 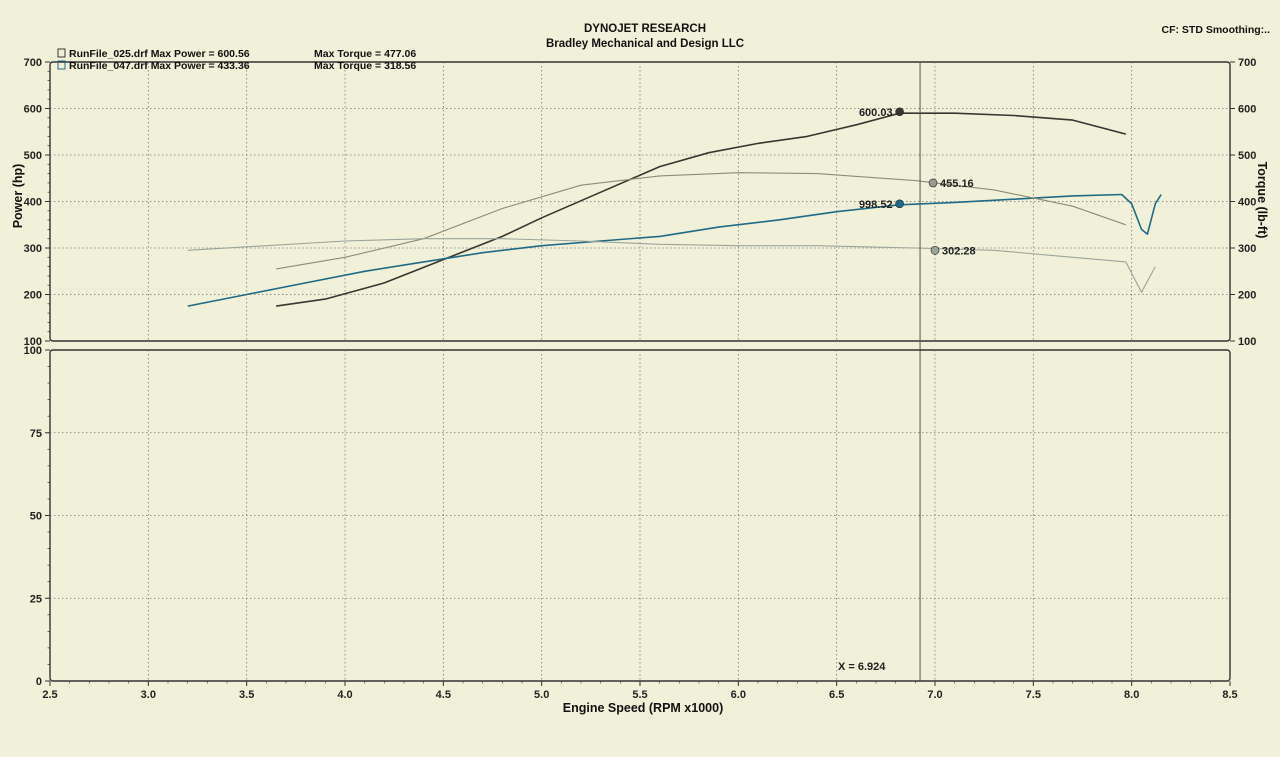 I want to click on bottom-ytick-label: 25, so click(x=36, y=599).